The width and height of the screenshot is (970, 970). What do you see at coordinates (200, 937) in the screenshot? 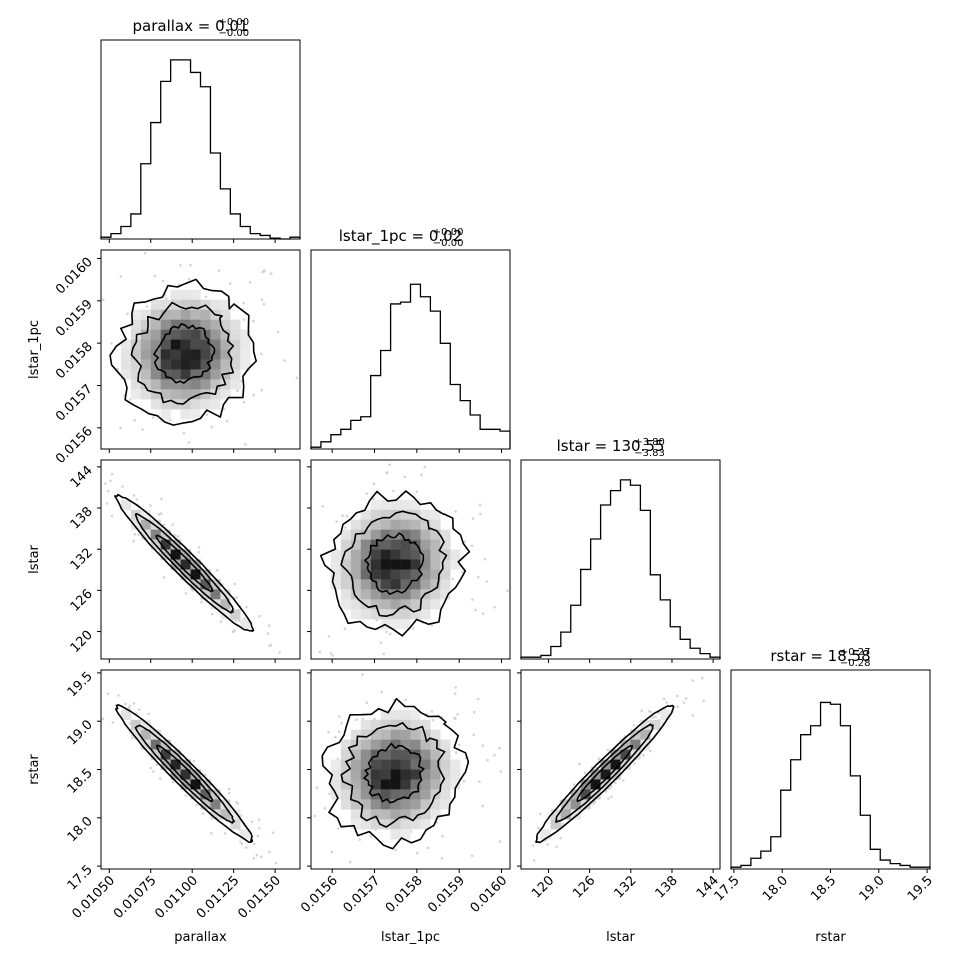
I see `x-axis-label-parallax: parallax` at bounding box center [200, 937].